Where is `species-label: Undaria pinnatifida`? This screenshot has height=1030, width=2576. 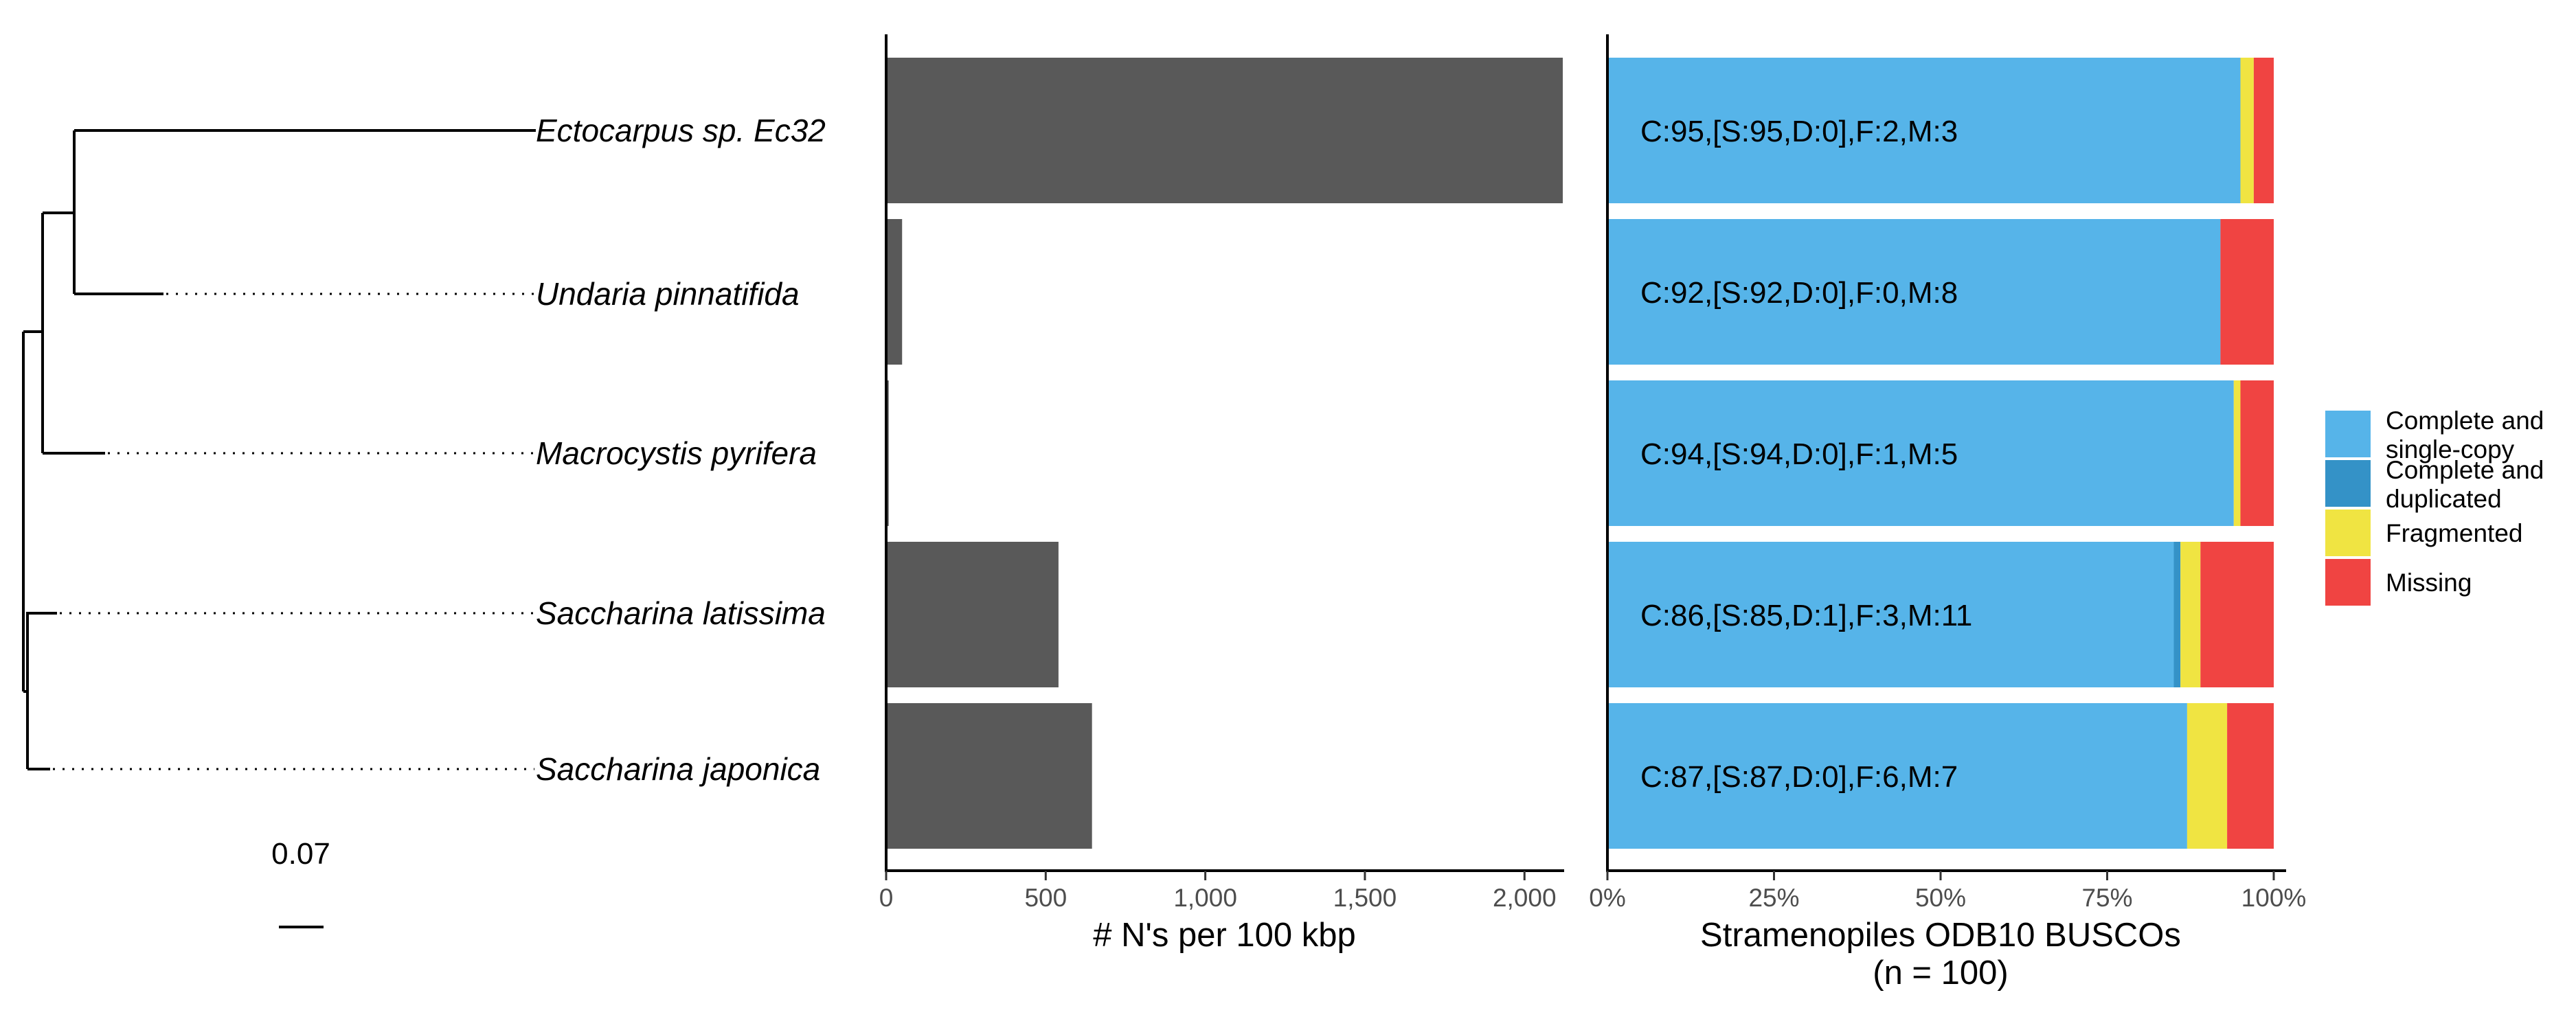 species-label: Undaria pinnatifida is located at coordinates (668, 294).